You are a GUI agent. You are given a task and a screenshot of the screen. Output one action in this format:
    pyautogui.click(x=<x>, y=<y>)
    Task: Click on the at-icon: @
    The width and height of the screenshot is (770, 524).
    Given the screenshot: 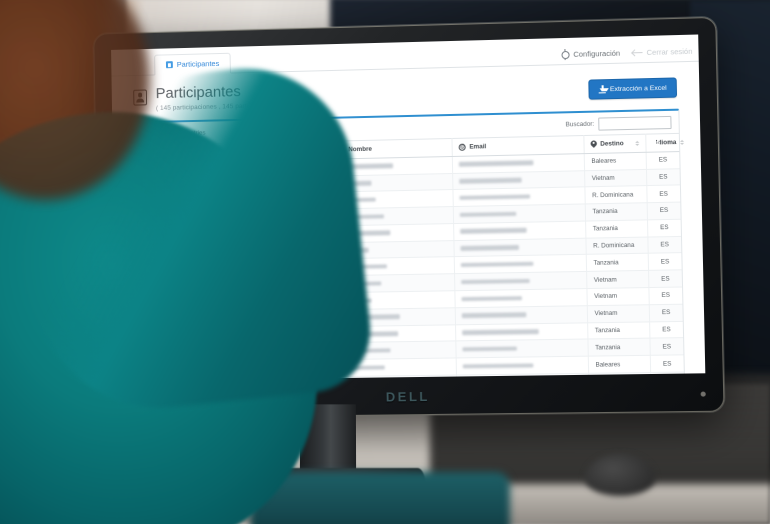 What is the action you would take?
    pyautogui.click(x=462, y=147)
    